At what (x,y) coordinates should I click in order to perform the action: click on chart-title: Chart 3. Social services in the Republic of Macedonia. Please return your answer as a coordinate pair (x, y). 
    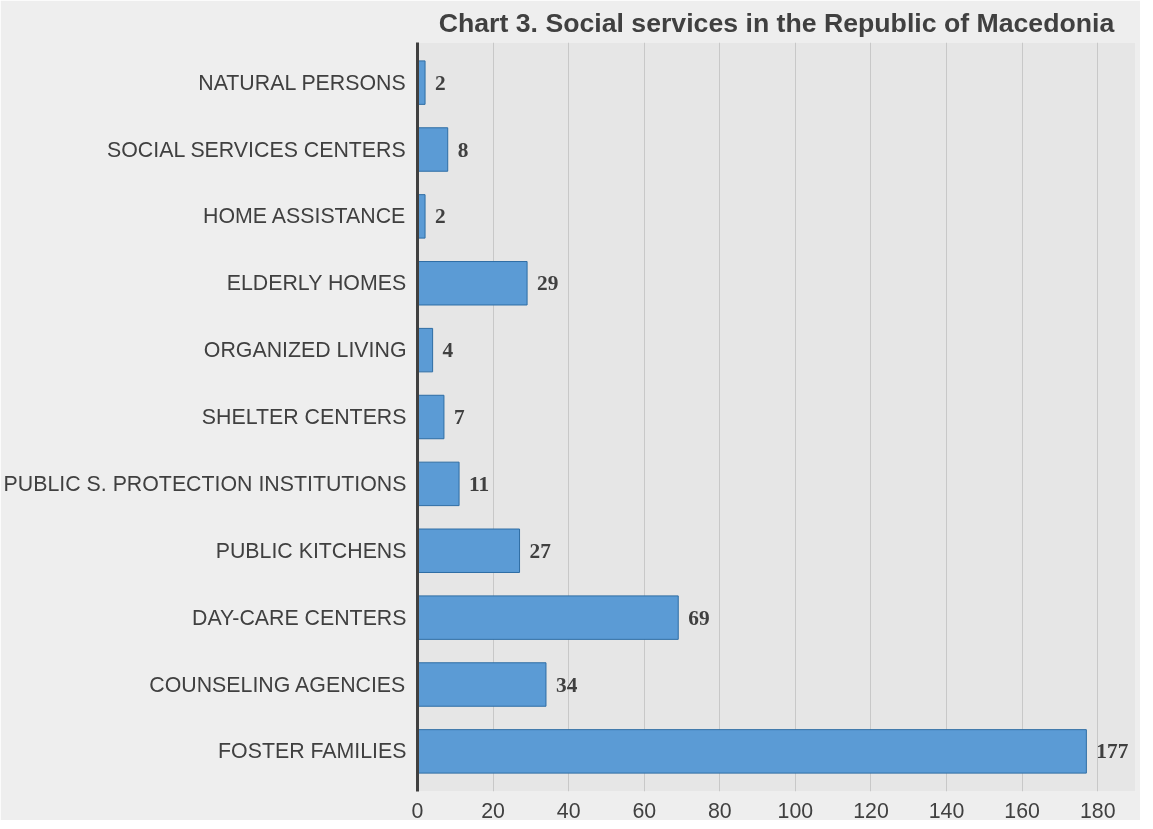
    Looking at the image, I should click on (776, 22).